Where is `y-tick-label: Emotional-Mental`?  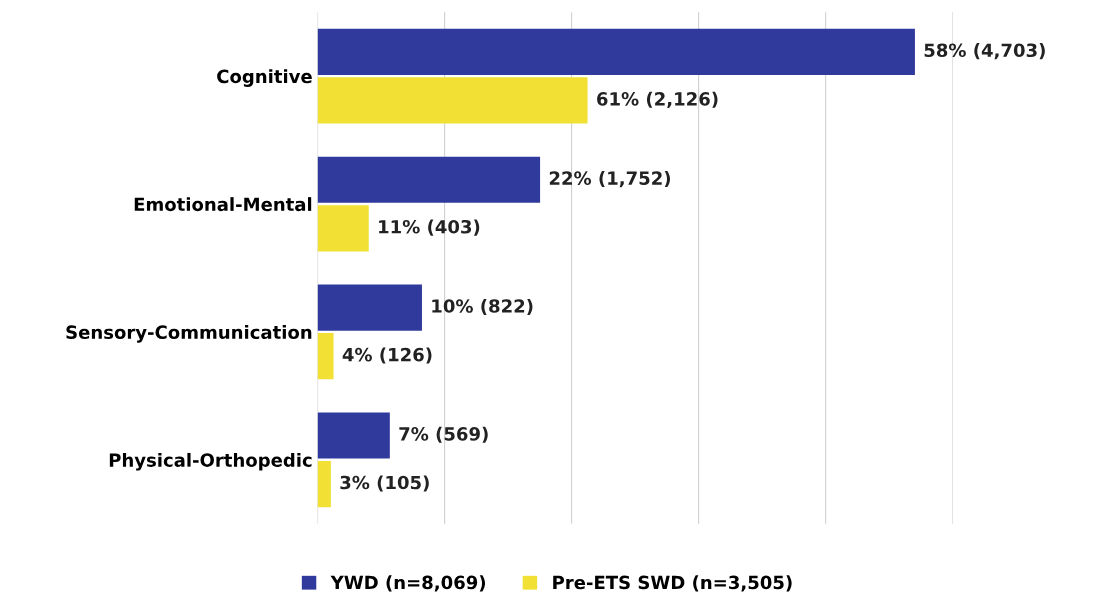
y-tick-label: Emotional-Mental is located at coordinates (223, 204).